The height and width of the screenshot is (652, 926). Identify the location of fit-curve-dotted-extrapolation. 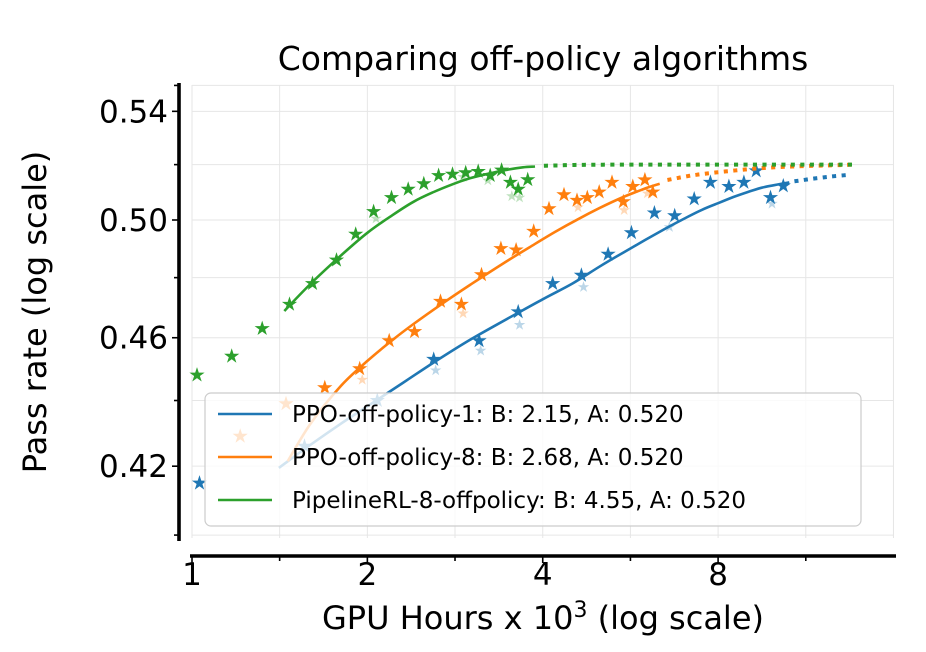
(823, 178).